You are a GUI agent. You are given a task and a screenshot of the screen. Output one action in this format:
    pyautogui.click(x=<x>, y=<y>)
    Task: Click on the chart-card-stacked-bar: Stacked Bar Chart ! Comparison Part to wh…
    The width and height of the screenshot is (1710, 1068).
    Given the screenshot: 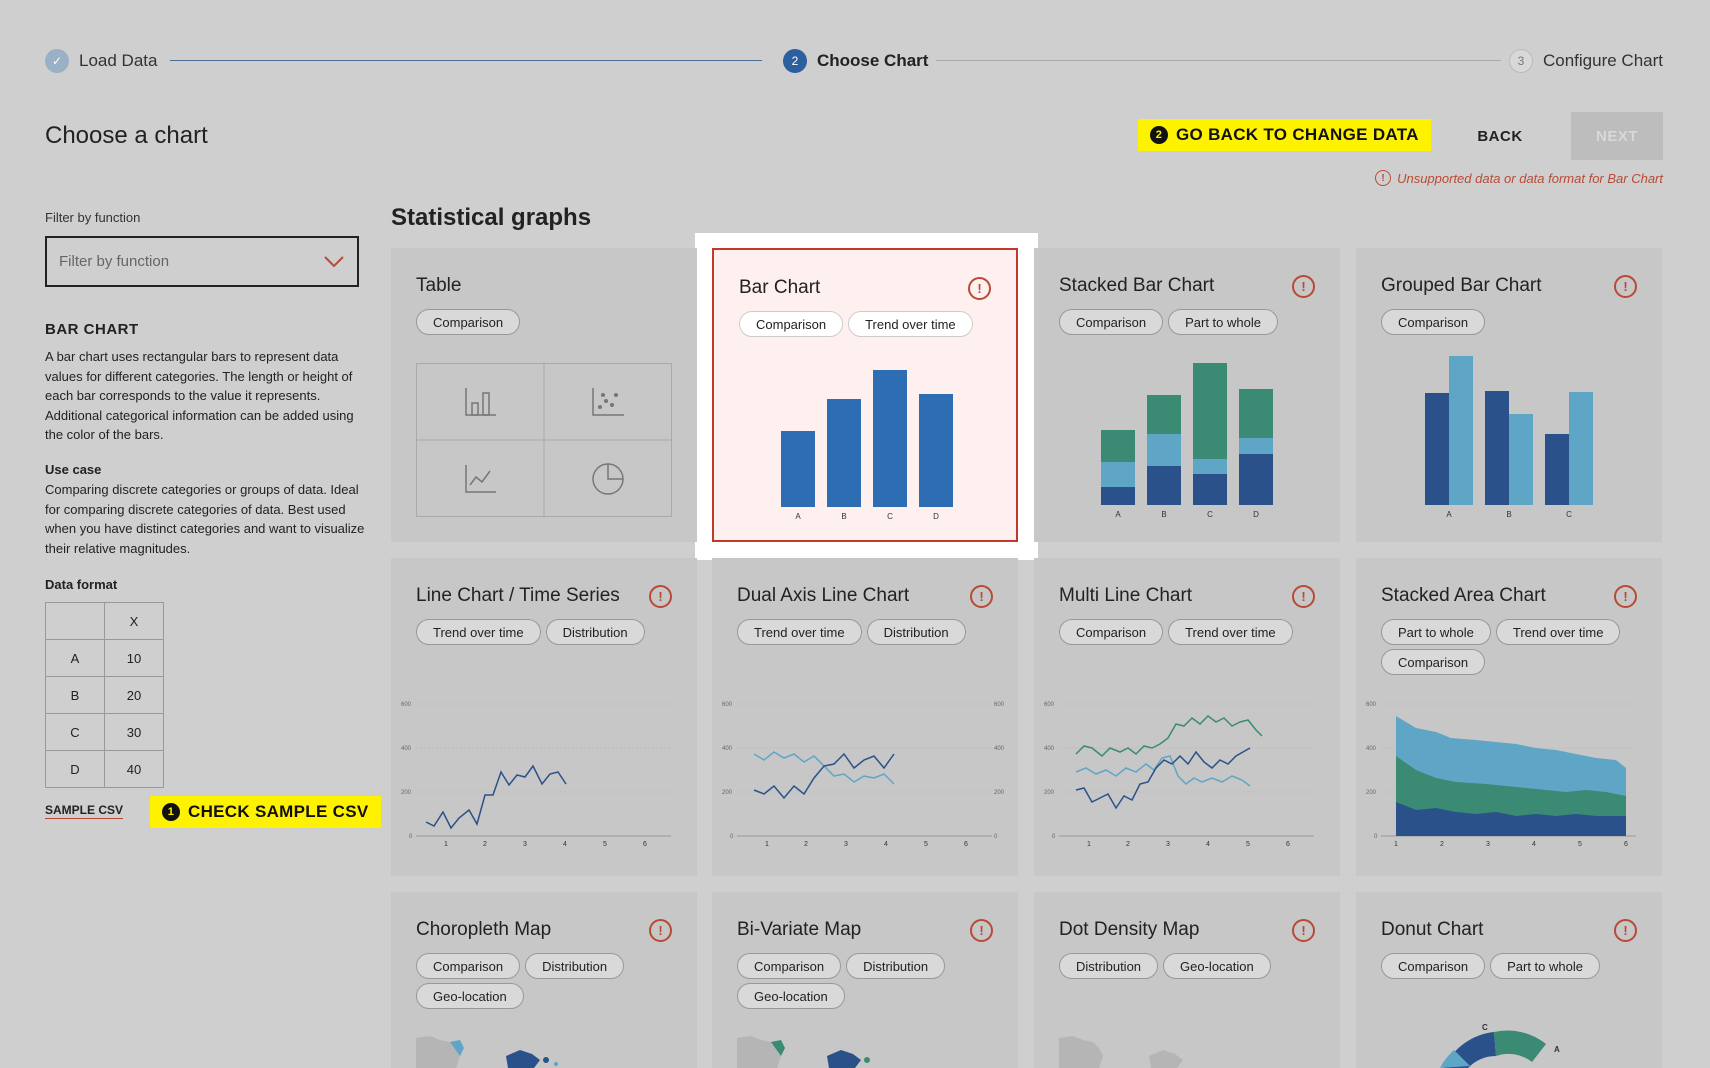 What is the action you would take?
    pyautogui.click(x=1187, y=395)
    